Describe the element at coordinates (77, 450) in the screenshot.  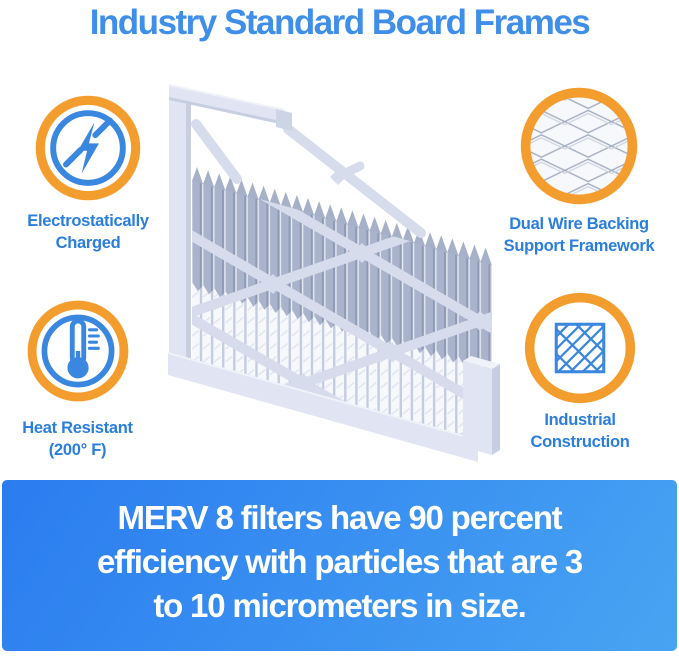
I see `feature-label-line: (200° F)` at that location.